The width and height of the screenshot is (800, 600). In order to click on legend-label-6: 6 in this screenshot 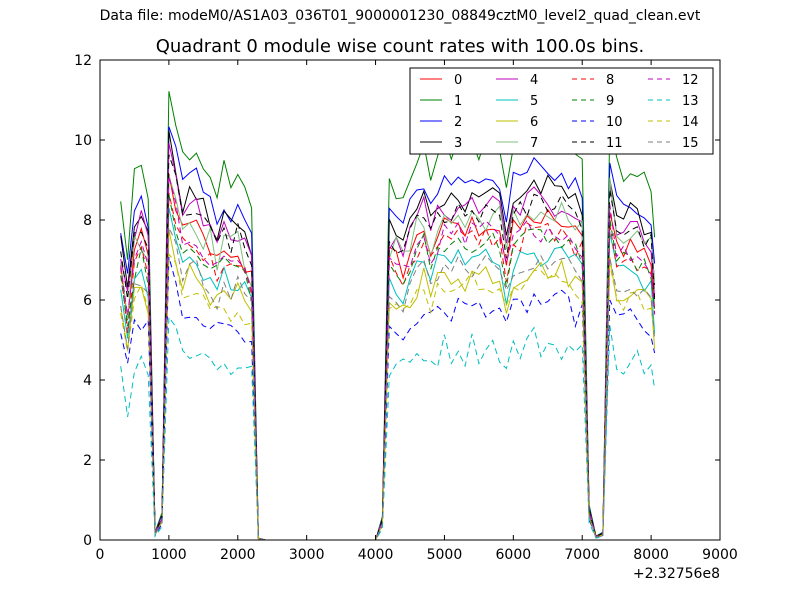, I will do `click(534, 122)`.